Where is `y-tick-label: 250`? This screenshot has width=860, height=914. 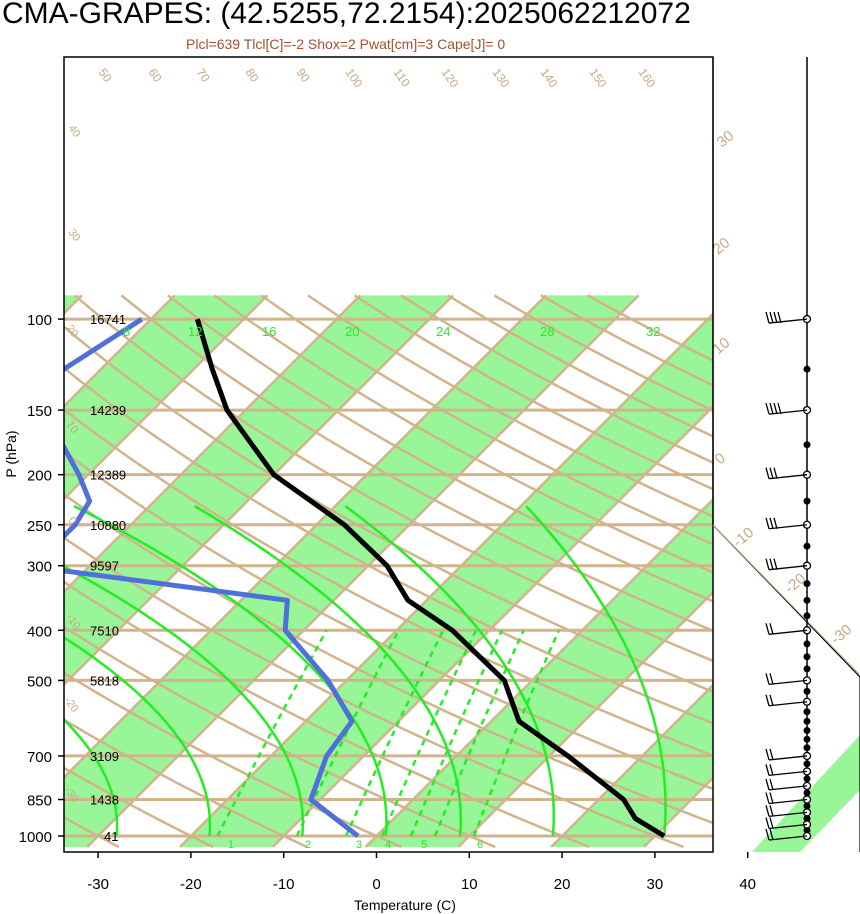
y-tick-label: 250 is located at coordinates (39, 526).